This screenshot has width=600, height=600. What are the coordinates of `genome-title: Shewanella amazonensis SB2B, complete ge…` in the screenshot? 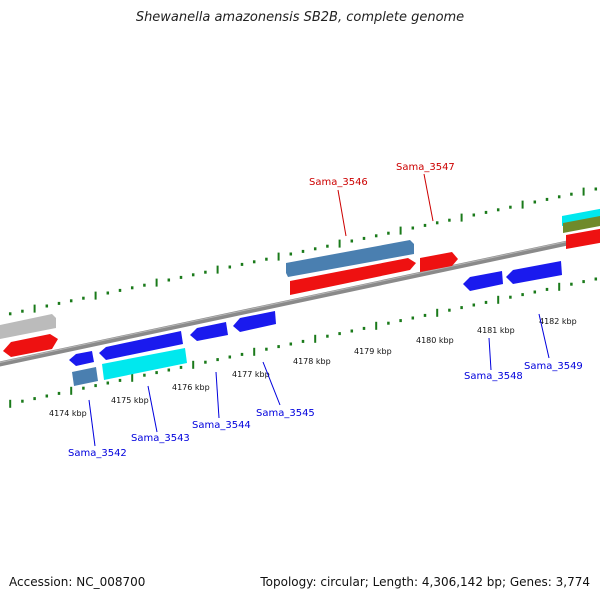 It's located at (300, 17).